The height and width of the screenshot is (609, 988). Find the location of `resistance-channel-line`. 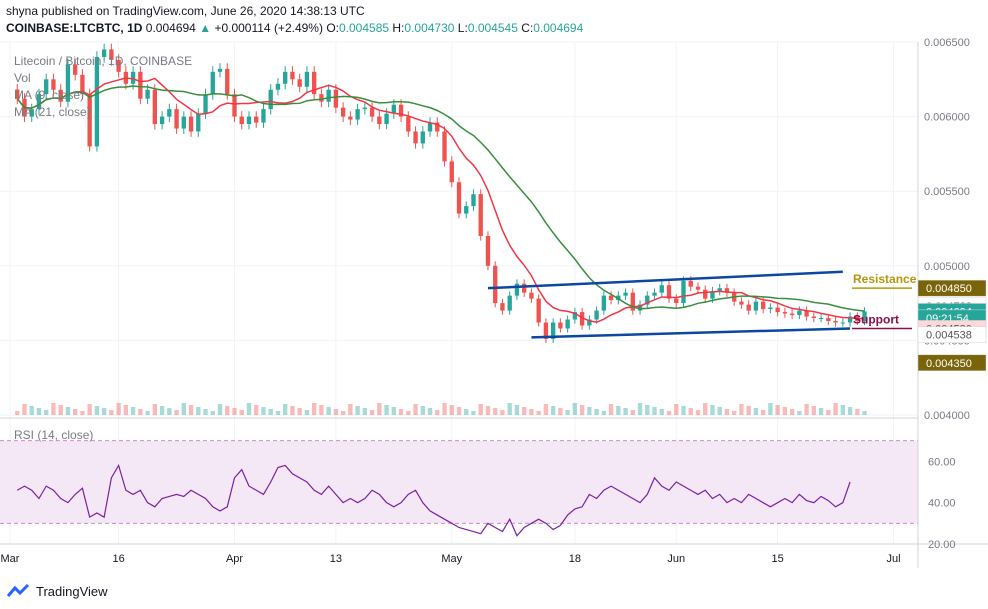

resistance-channel-line is located at coordinates (665, 280).